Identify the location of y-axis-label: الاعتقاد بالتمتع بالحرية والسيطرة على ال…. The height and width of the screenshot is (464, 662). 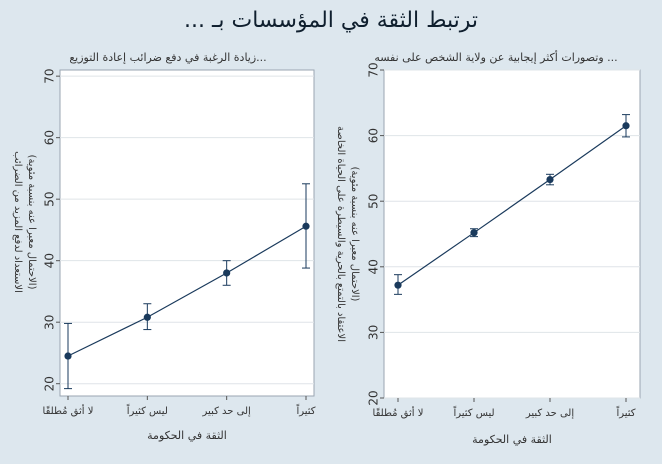
(340, 234).